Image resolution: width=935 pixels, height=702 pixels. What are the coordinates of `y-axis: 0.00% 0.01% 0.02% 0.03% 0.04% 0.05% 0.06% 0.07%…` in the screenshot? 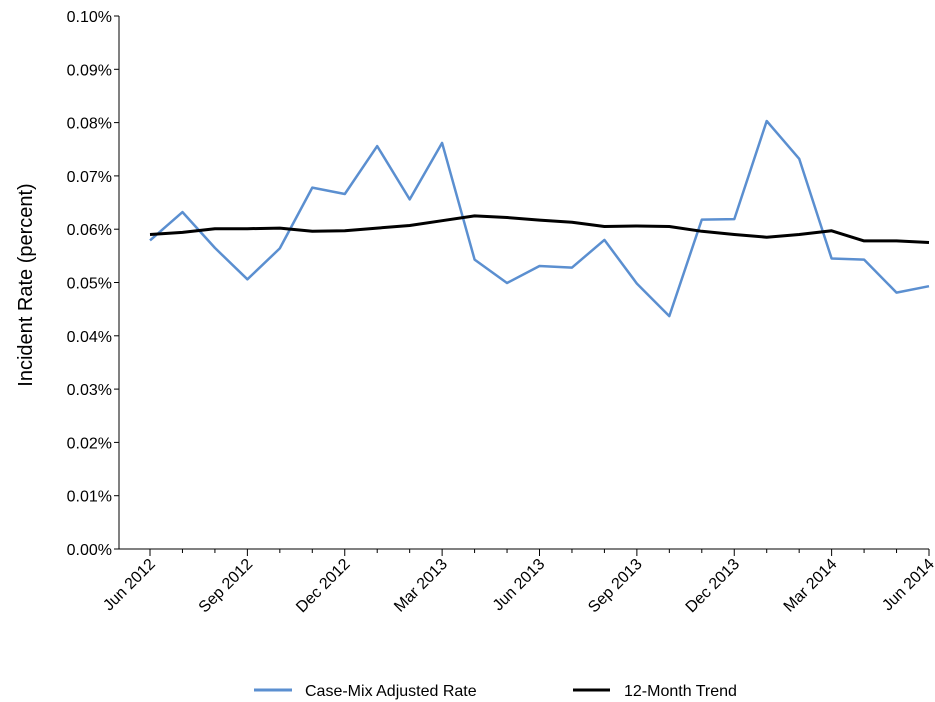 It's located at (93, 284).